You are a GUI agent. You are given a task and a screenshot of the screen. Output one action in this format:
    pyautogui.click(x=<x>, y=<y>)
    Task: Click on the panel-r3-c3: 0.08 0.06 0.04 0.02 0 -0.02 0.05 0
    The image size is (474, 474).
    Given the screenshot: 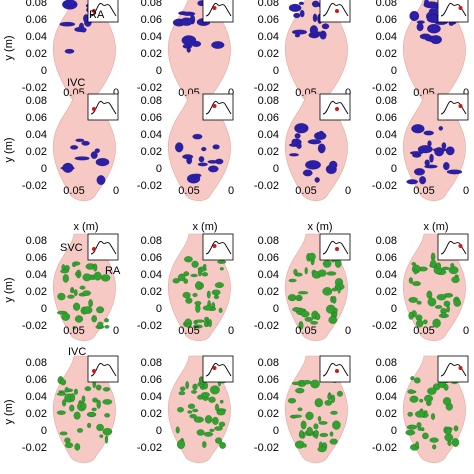 What is the action you would take?
    pyautogui.click(x=302, y=287)
    